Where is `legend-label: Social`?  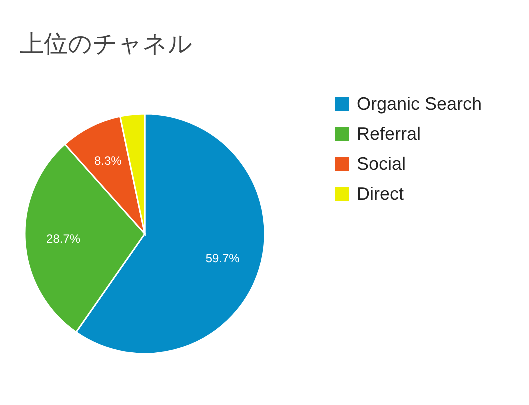
legend-label: Social is located at coordinates (381, 164).